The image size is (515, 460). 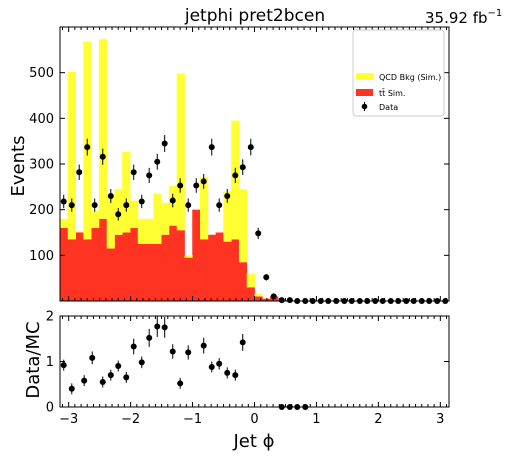 What do you see at coordinates (18, 166) in the screenshot?
I see `y-axis-label-top: Events` at bounding box center [18, 166].